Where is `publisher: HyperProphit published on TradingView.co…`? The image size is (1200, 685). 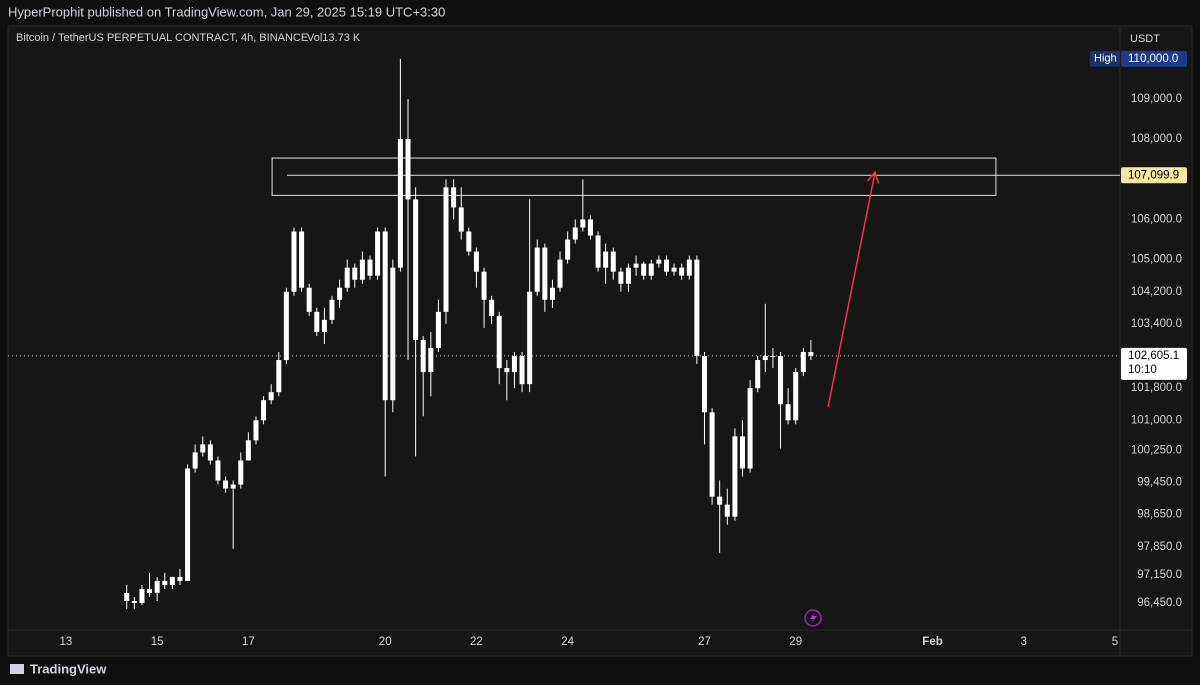
publisher: HyperProphit published on TradingView.co… is located at coordinates (226, 11).